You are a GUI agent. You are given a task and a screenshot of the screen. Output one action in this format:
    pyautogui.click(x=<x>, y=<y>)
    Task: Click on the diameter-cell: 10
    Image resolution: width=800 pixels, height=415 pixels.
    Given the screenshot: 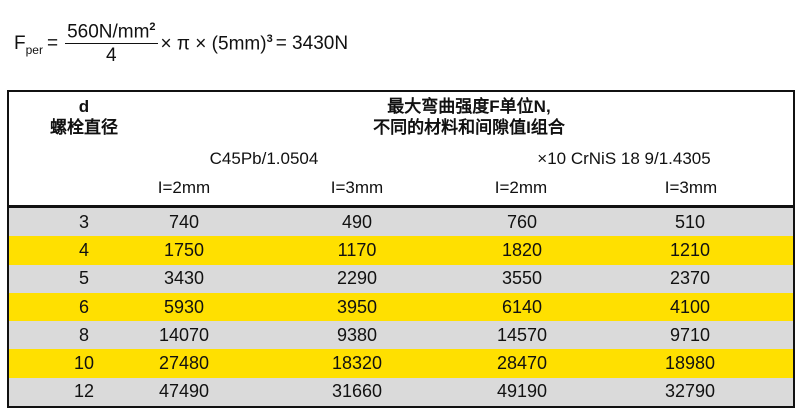 What is the action you would take?
    pyautogui.click(x=84, y=363)
    